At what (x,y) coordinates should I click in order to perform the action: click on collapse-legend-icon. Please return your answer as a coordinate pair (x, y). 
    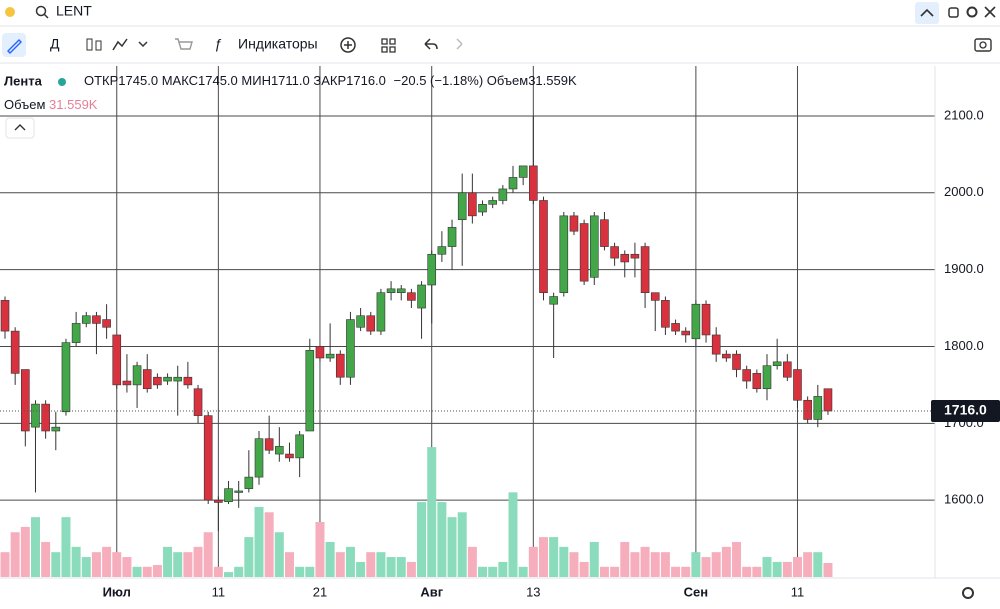
    Looking at the image, I should click on (20, 127).